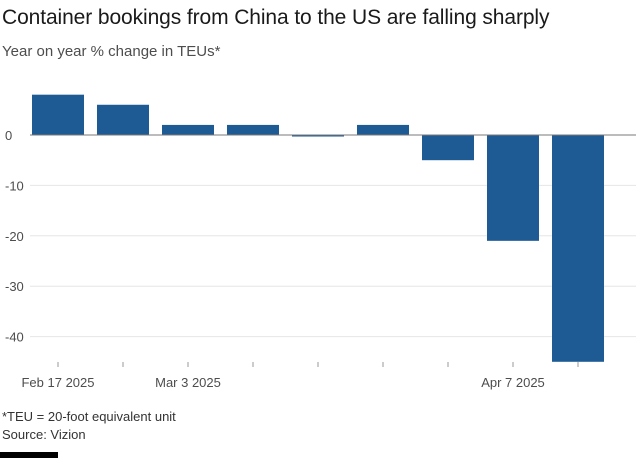 This screenshot has width=640, height=458. Describe the element at coordinates (513, 382) in the screenshot. I see `x-tick-label: Apr 7 2025` at that location.